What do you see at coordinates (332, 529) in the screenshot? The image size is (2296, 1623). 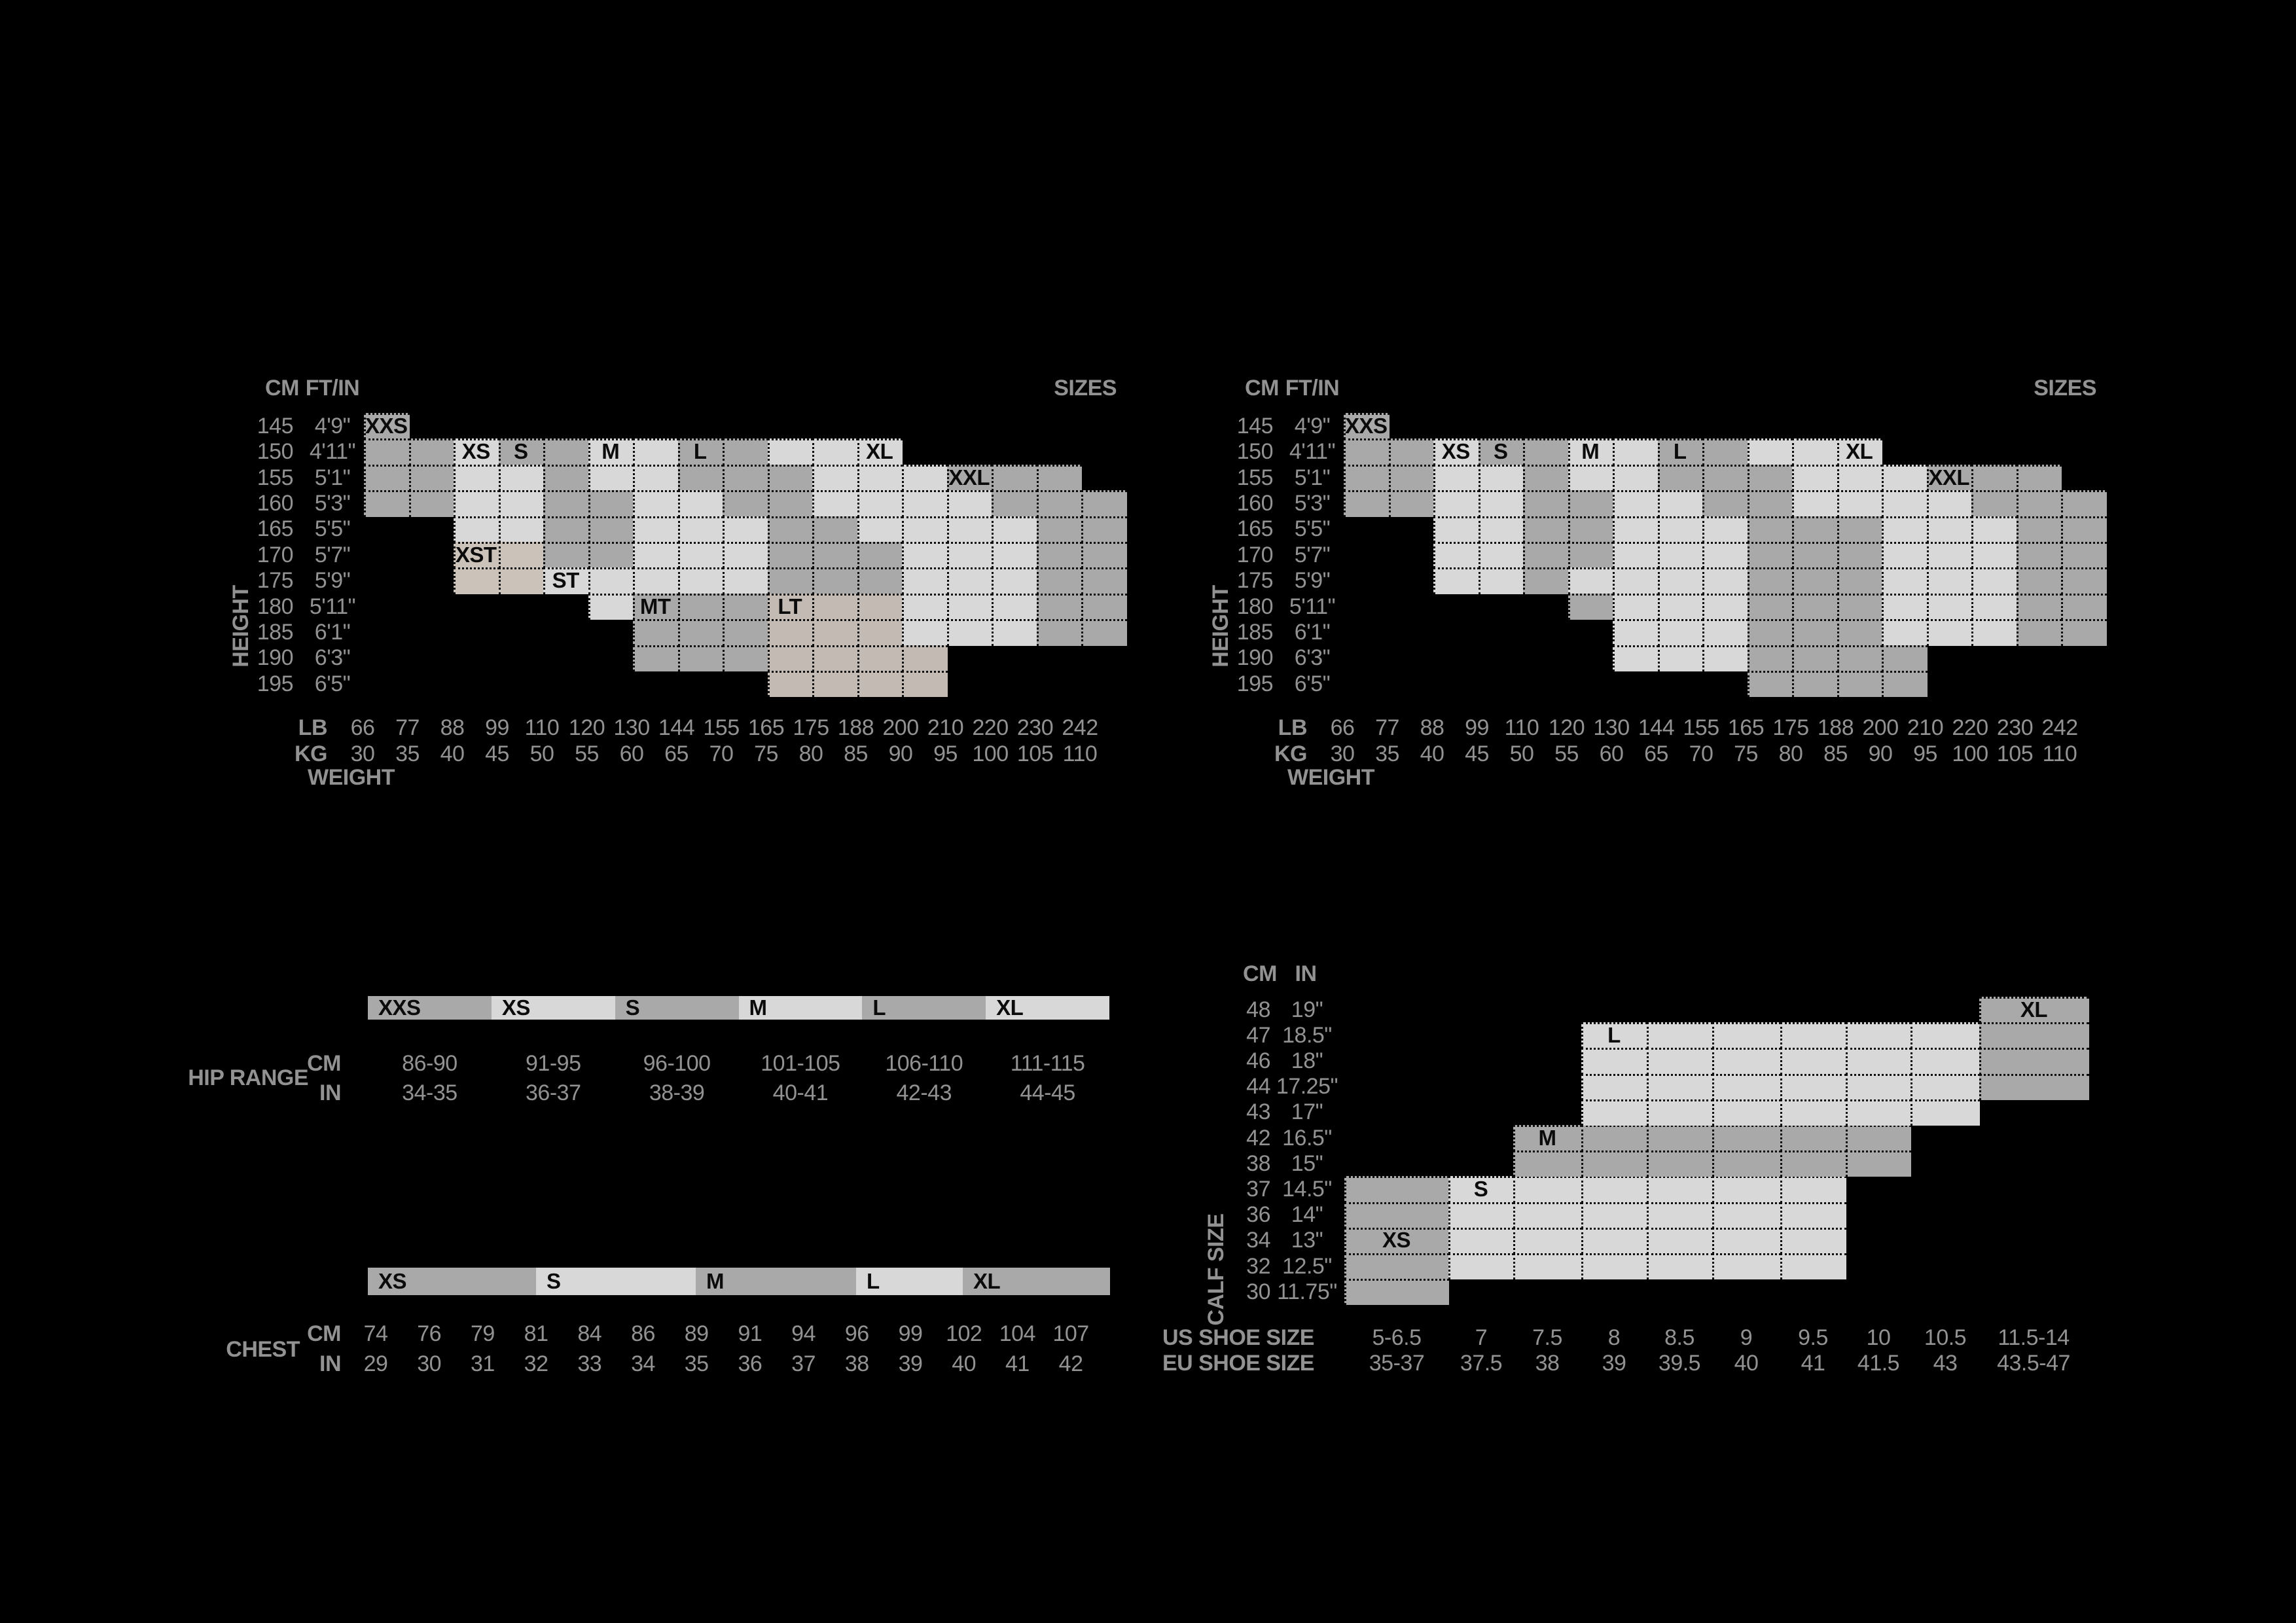 I see `height-ftin-label: 5'5"` at bounding box center [332, 529].